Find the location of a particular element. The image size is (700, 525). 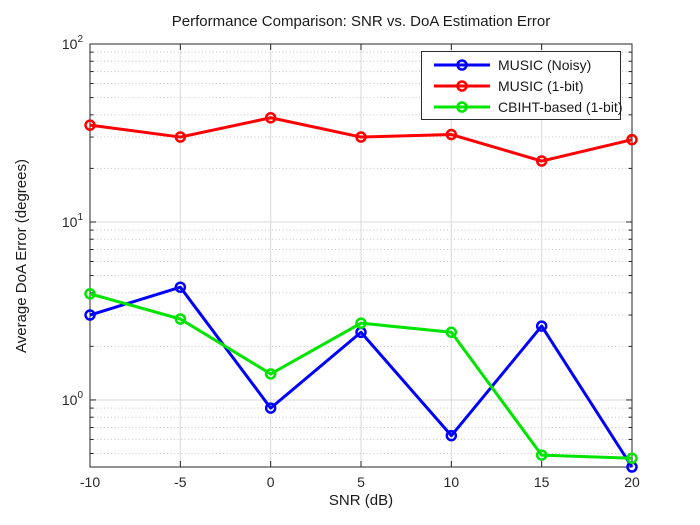

svg-text: 10⁰ is located at coordinates (73, 399).